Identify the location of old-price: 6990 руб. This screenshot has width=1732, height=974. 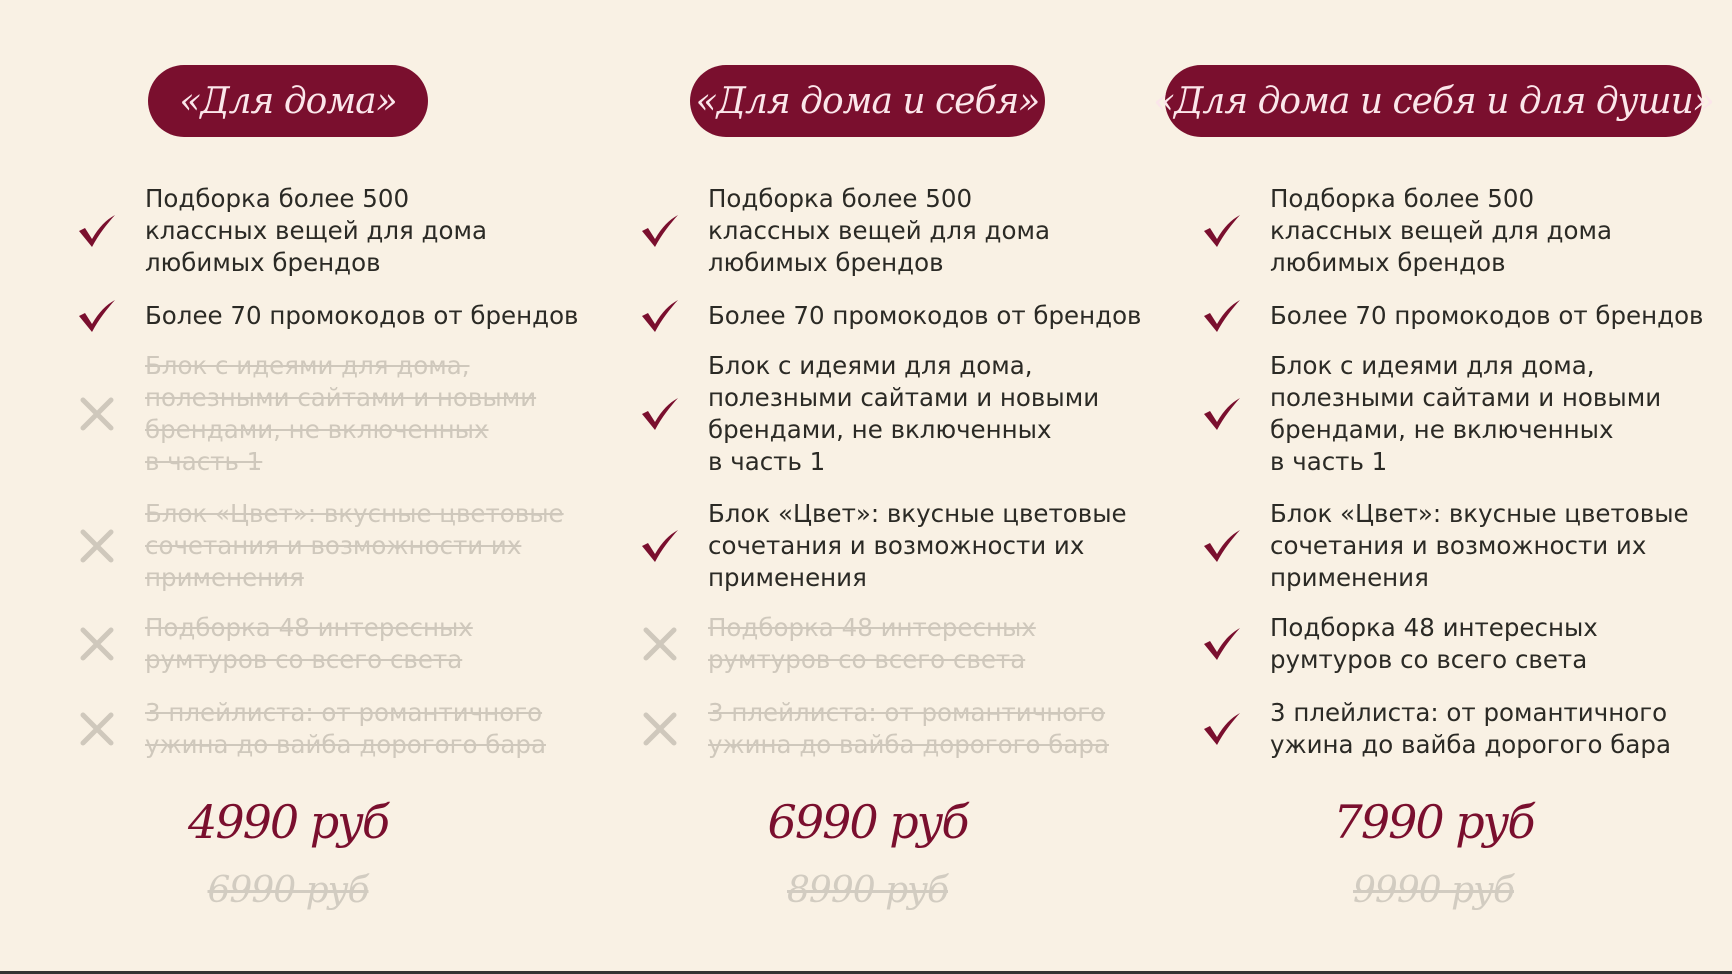
(288, 890).